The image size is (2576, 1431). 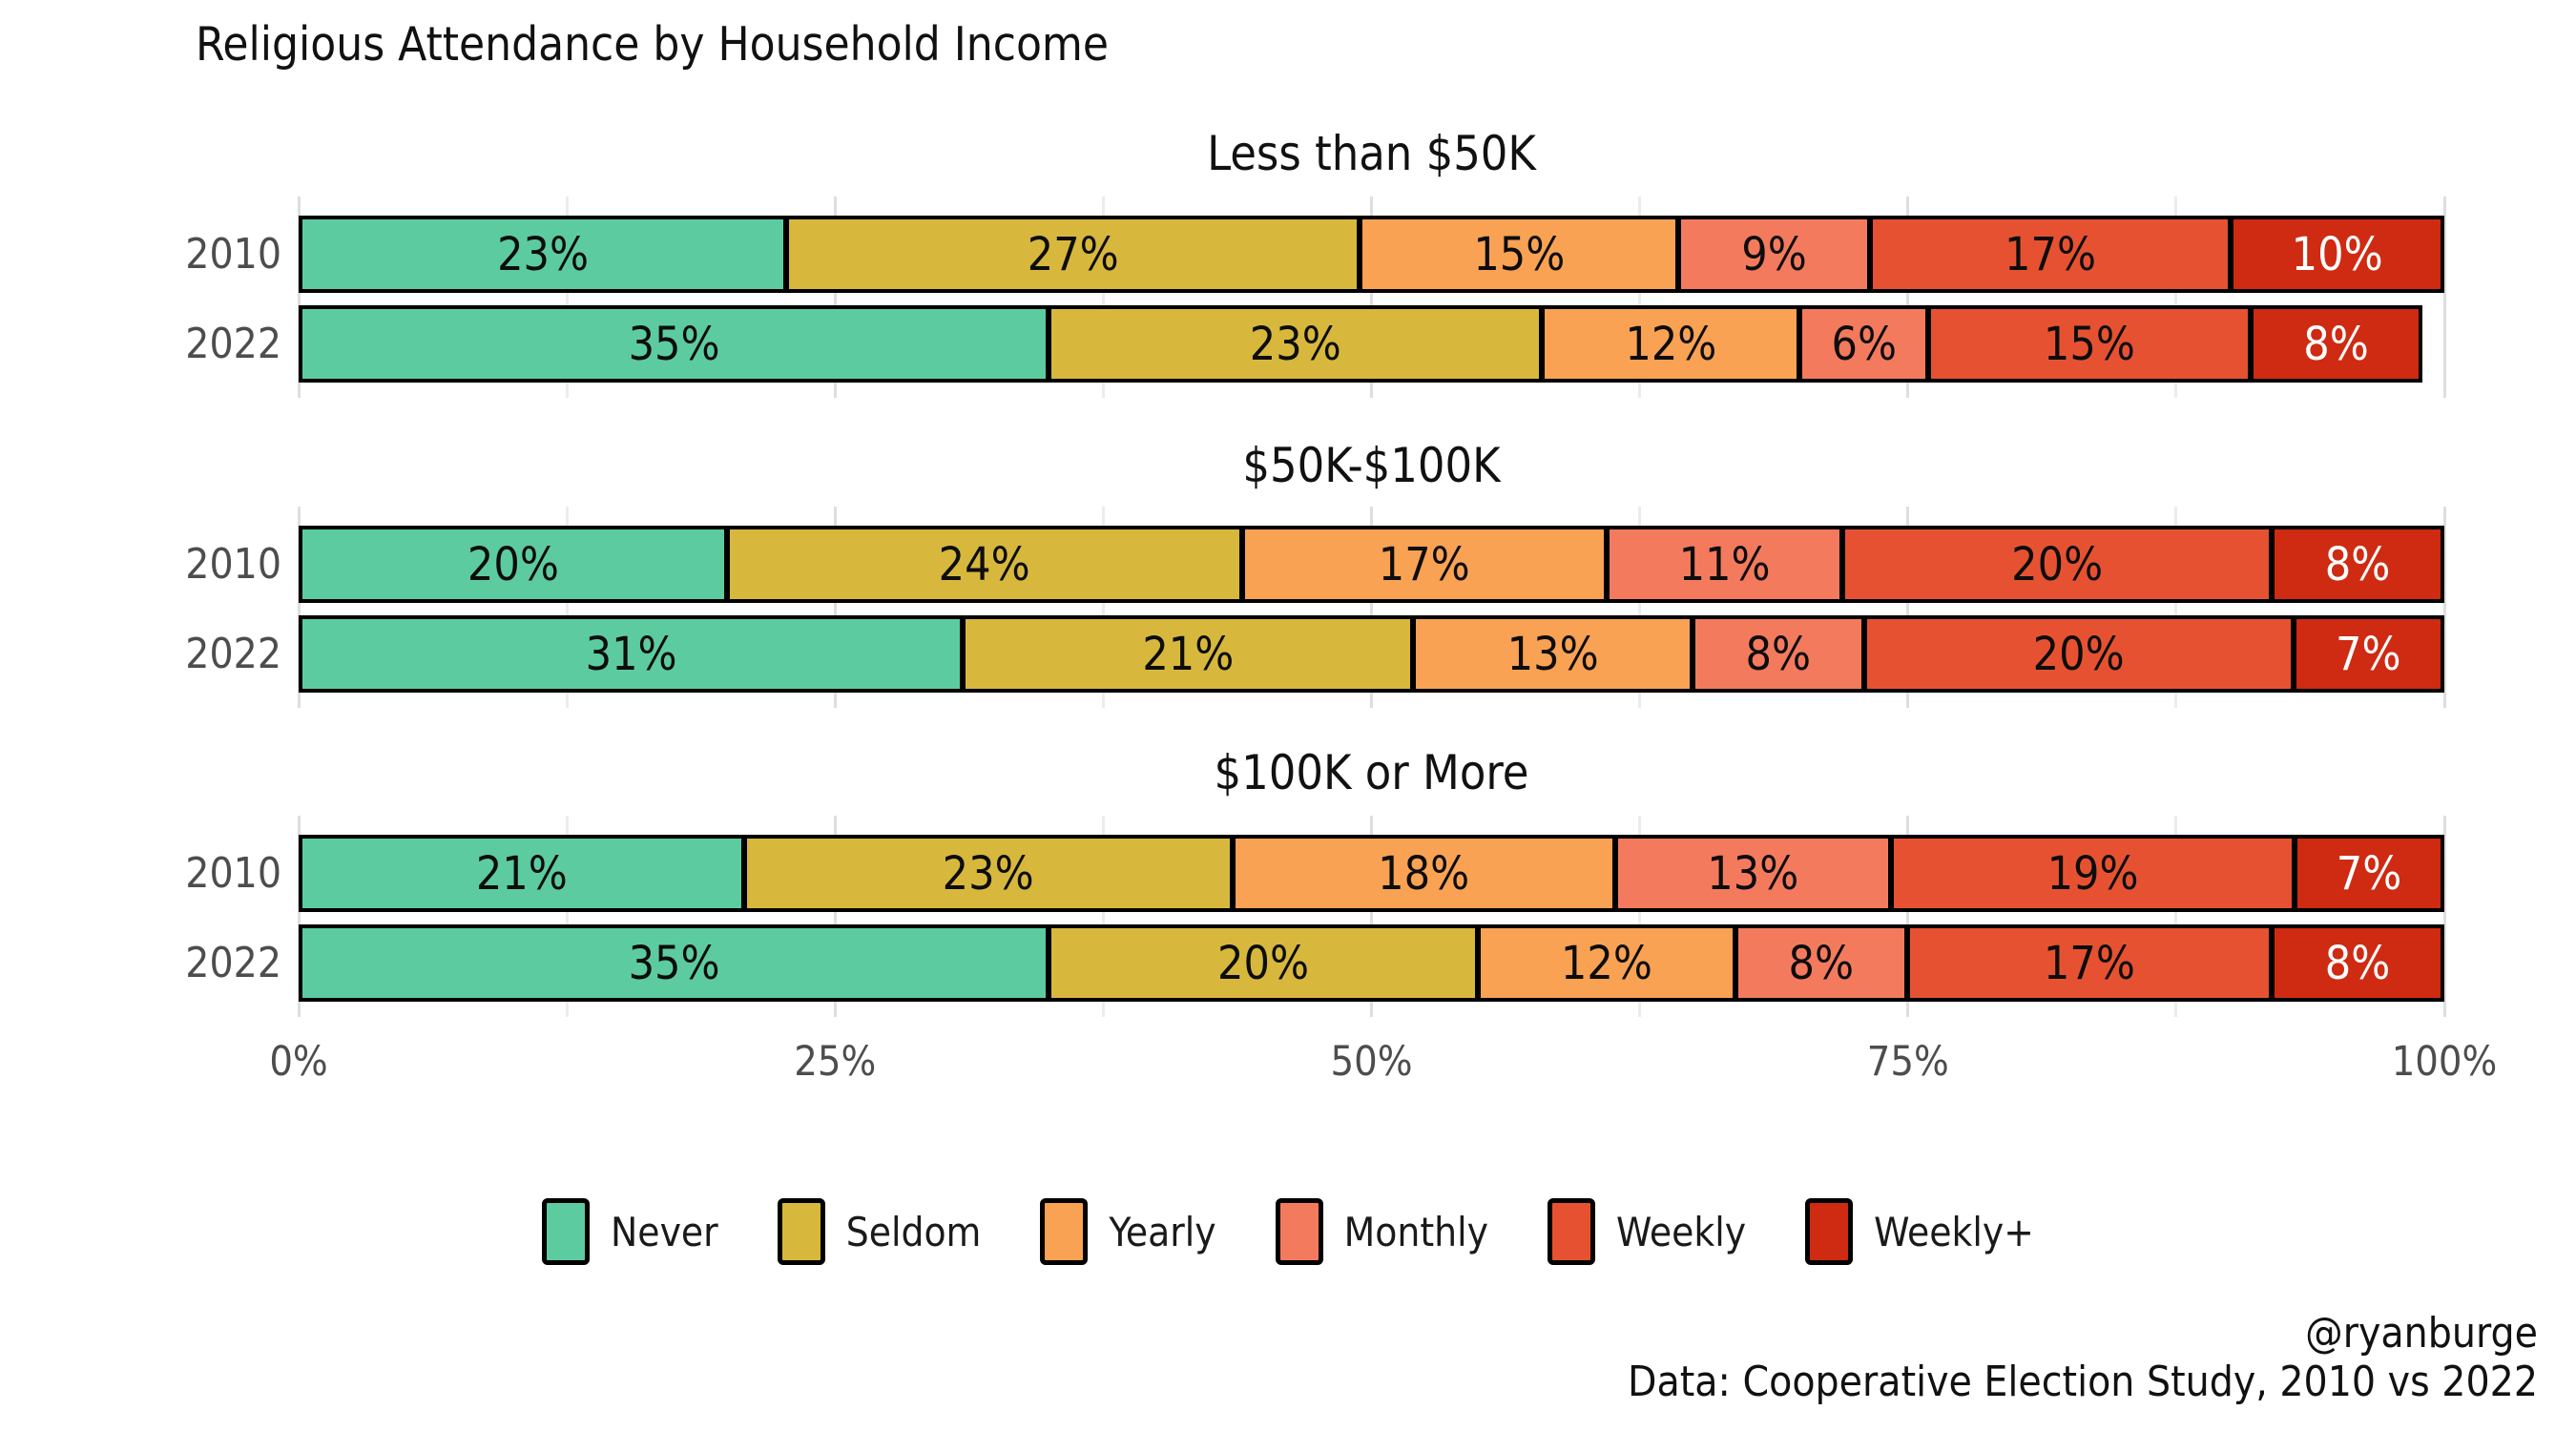 I want to click on segment-label: 10%, so click(x=2337, y=254).